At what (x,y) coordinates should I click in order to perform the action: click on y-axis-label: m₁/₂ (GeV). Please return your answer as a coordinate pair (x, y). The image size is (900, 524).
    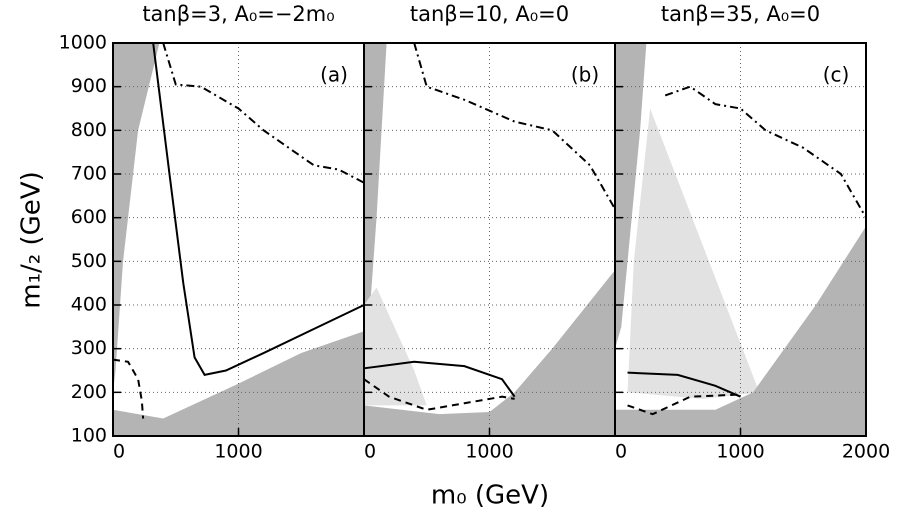
    Looking at the image, I should click on (32, 239).